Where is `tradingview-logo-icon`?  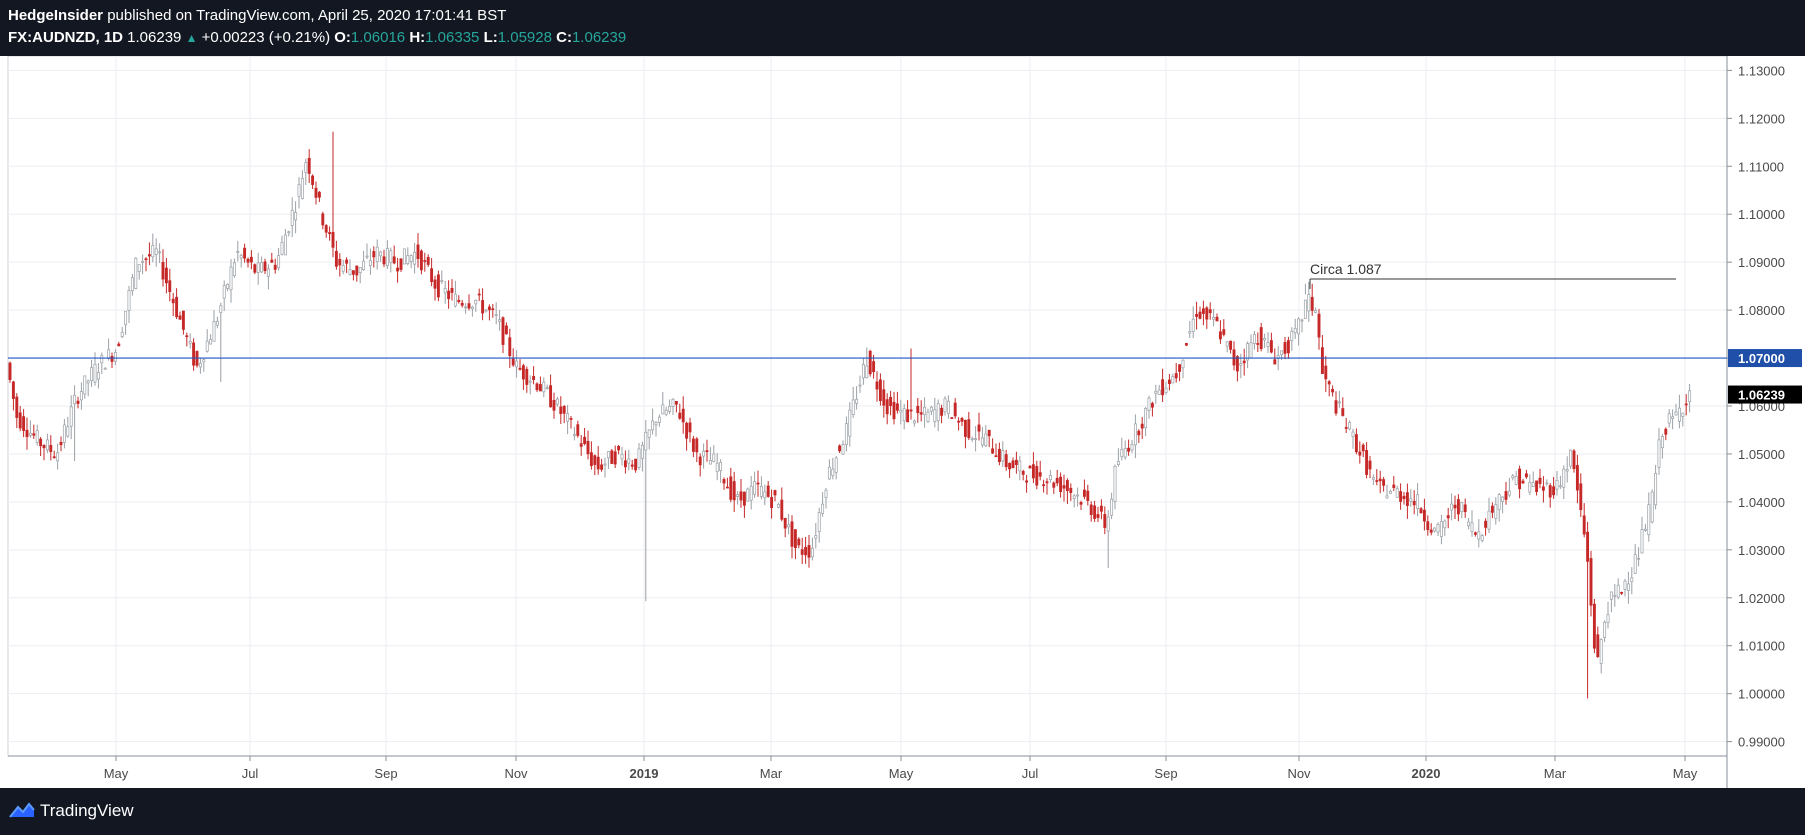
tradingview-logo-icon is located at coordinates (22, 811).